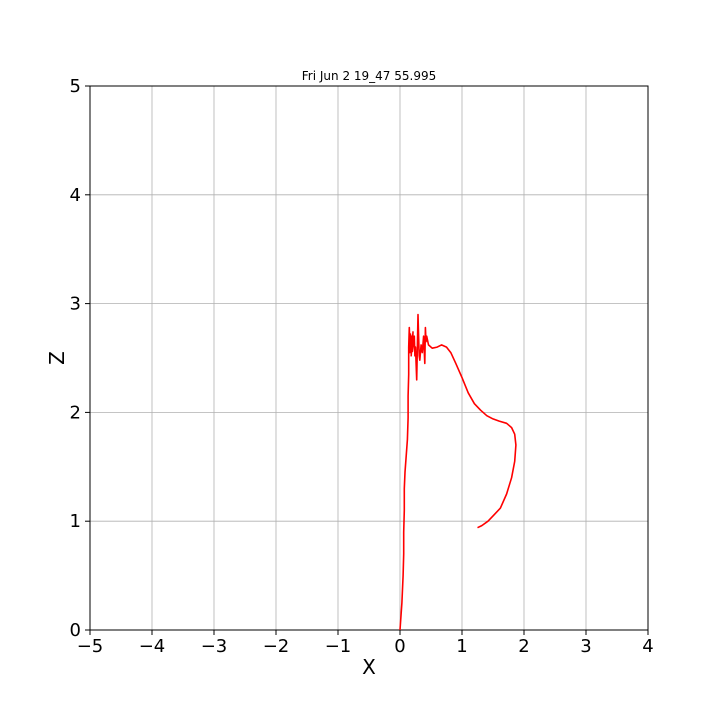  Describe the element at coordinates (369, 76) in the screenshot. I see `chart-title: Fri Jun 2 19_47 55.995` at that location.